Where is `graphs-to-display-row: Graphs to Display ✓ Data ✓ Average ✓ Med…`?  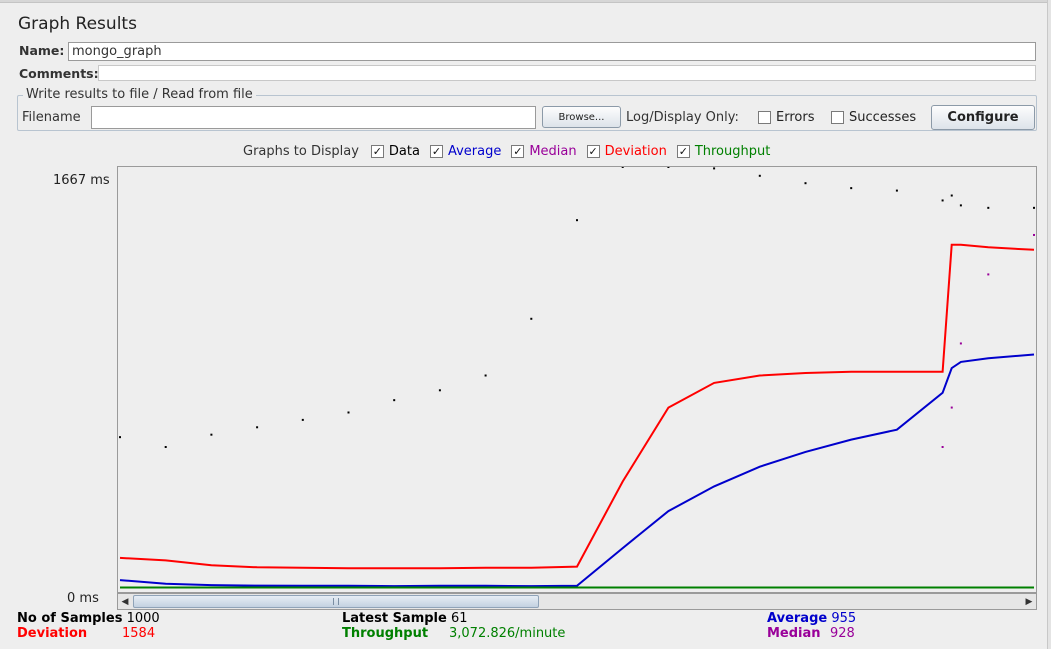
graphs-to-display-row: Graphs to Display ✓ Data ✓ Average ✓ Med… is located at coordinates (506, 151).